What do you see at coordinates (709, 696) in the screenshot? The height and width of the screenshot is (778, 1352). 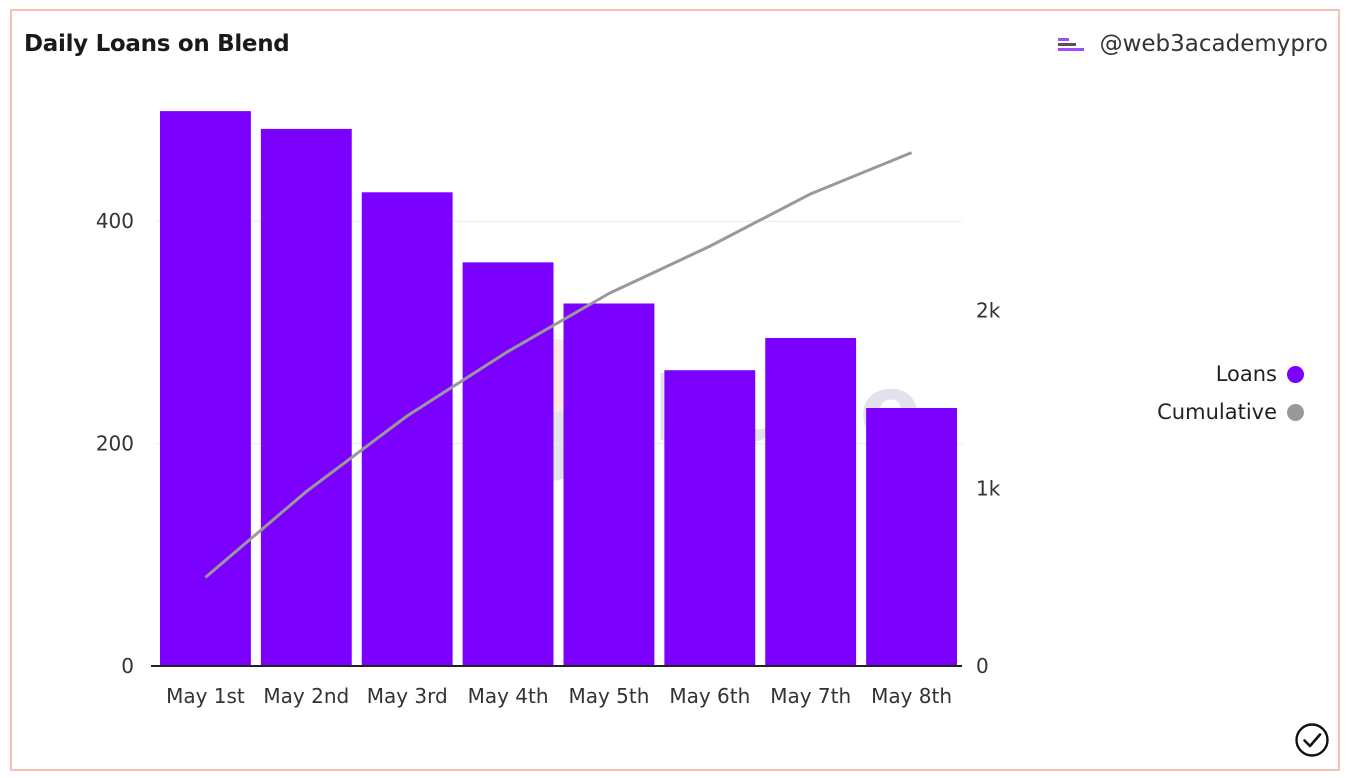 I see `x-tick-label: May 6th` at bounding box center [709, 696].